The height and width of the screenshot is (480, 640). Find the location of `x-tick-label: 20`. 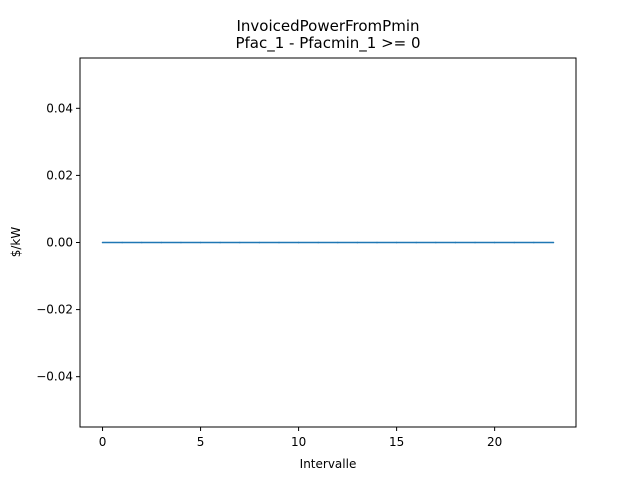

x-tick-label: 20 is located at coordinates (494, 442).